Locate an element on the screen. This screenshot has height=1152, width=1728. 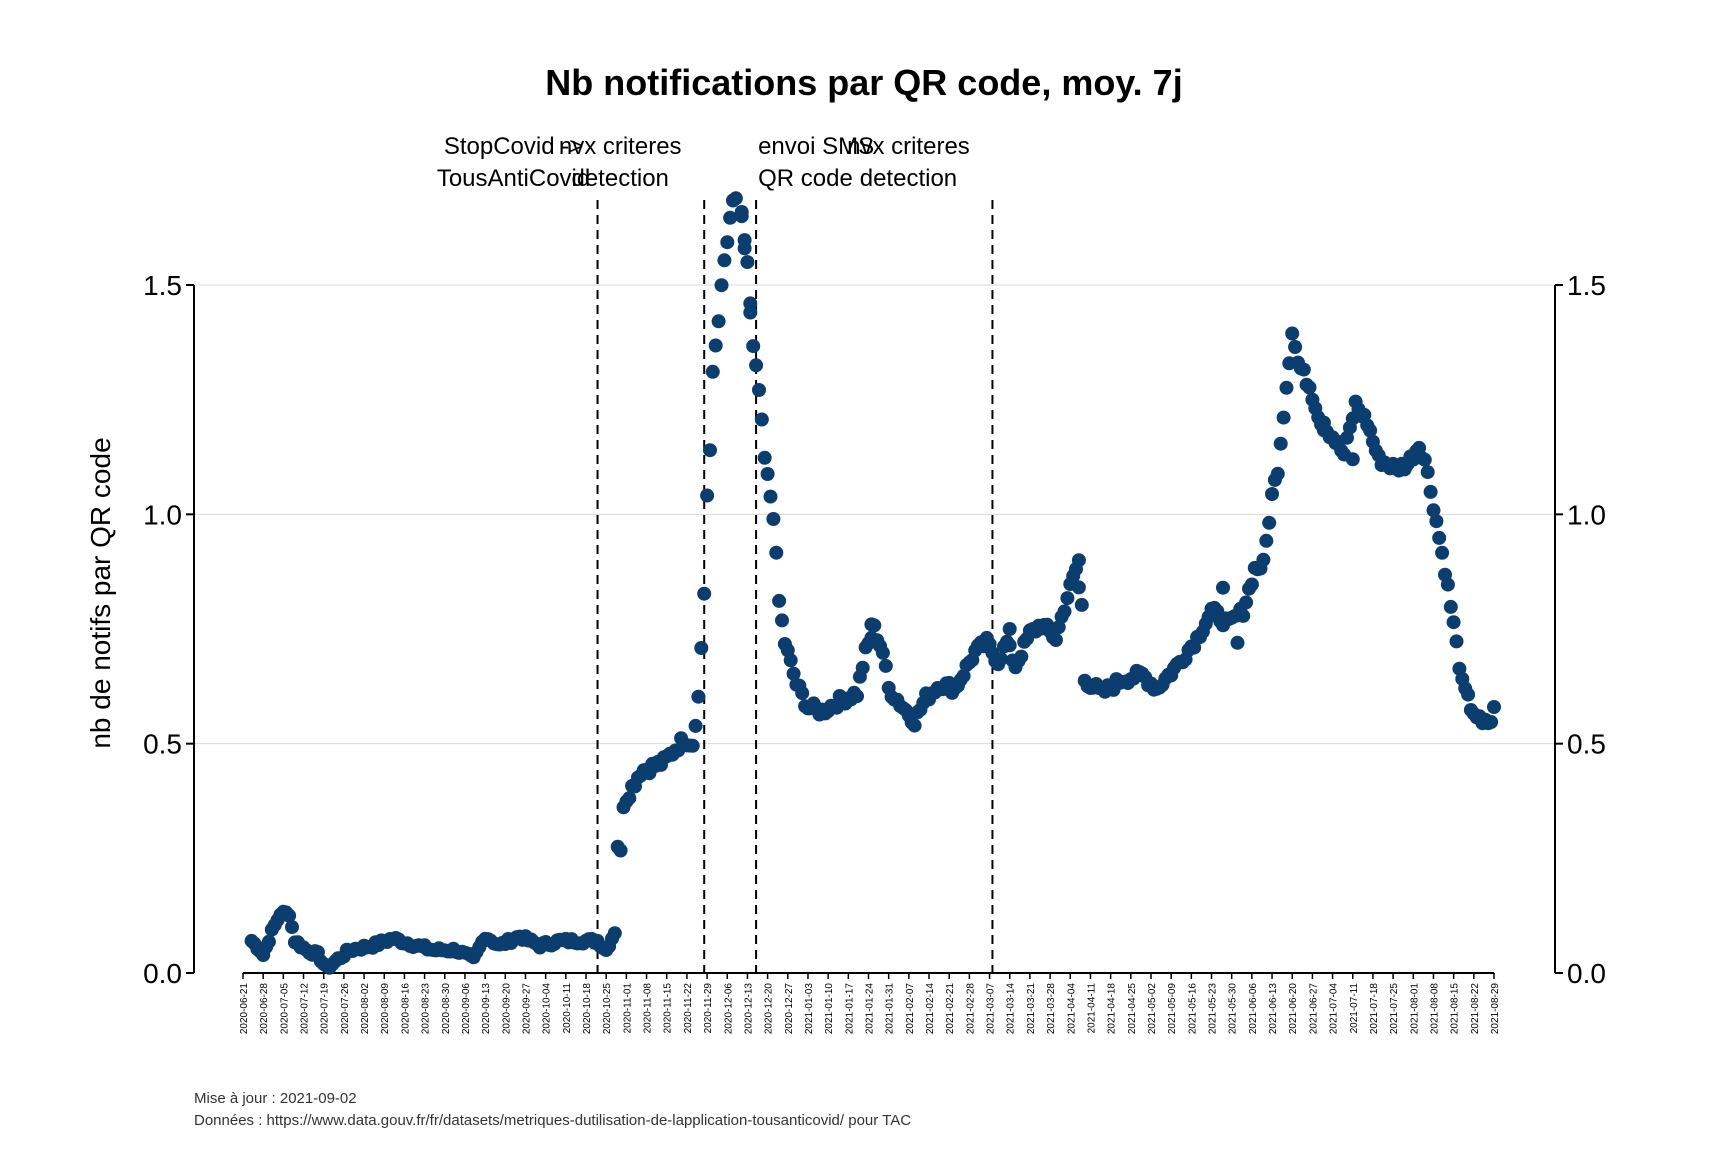
x-tick-label: 2021-08-22 is located at coordinates (1475, 1009).